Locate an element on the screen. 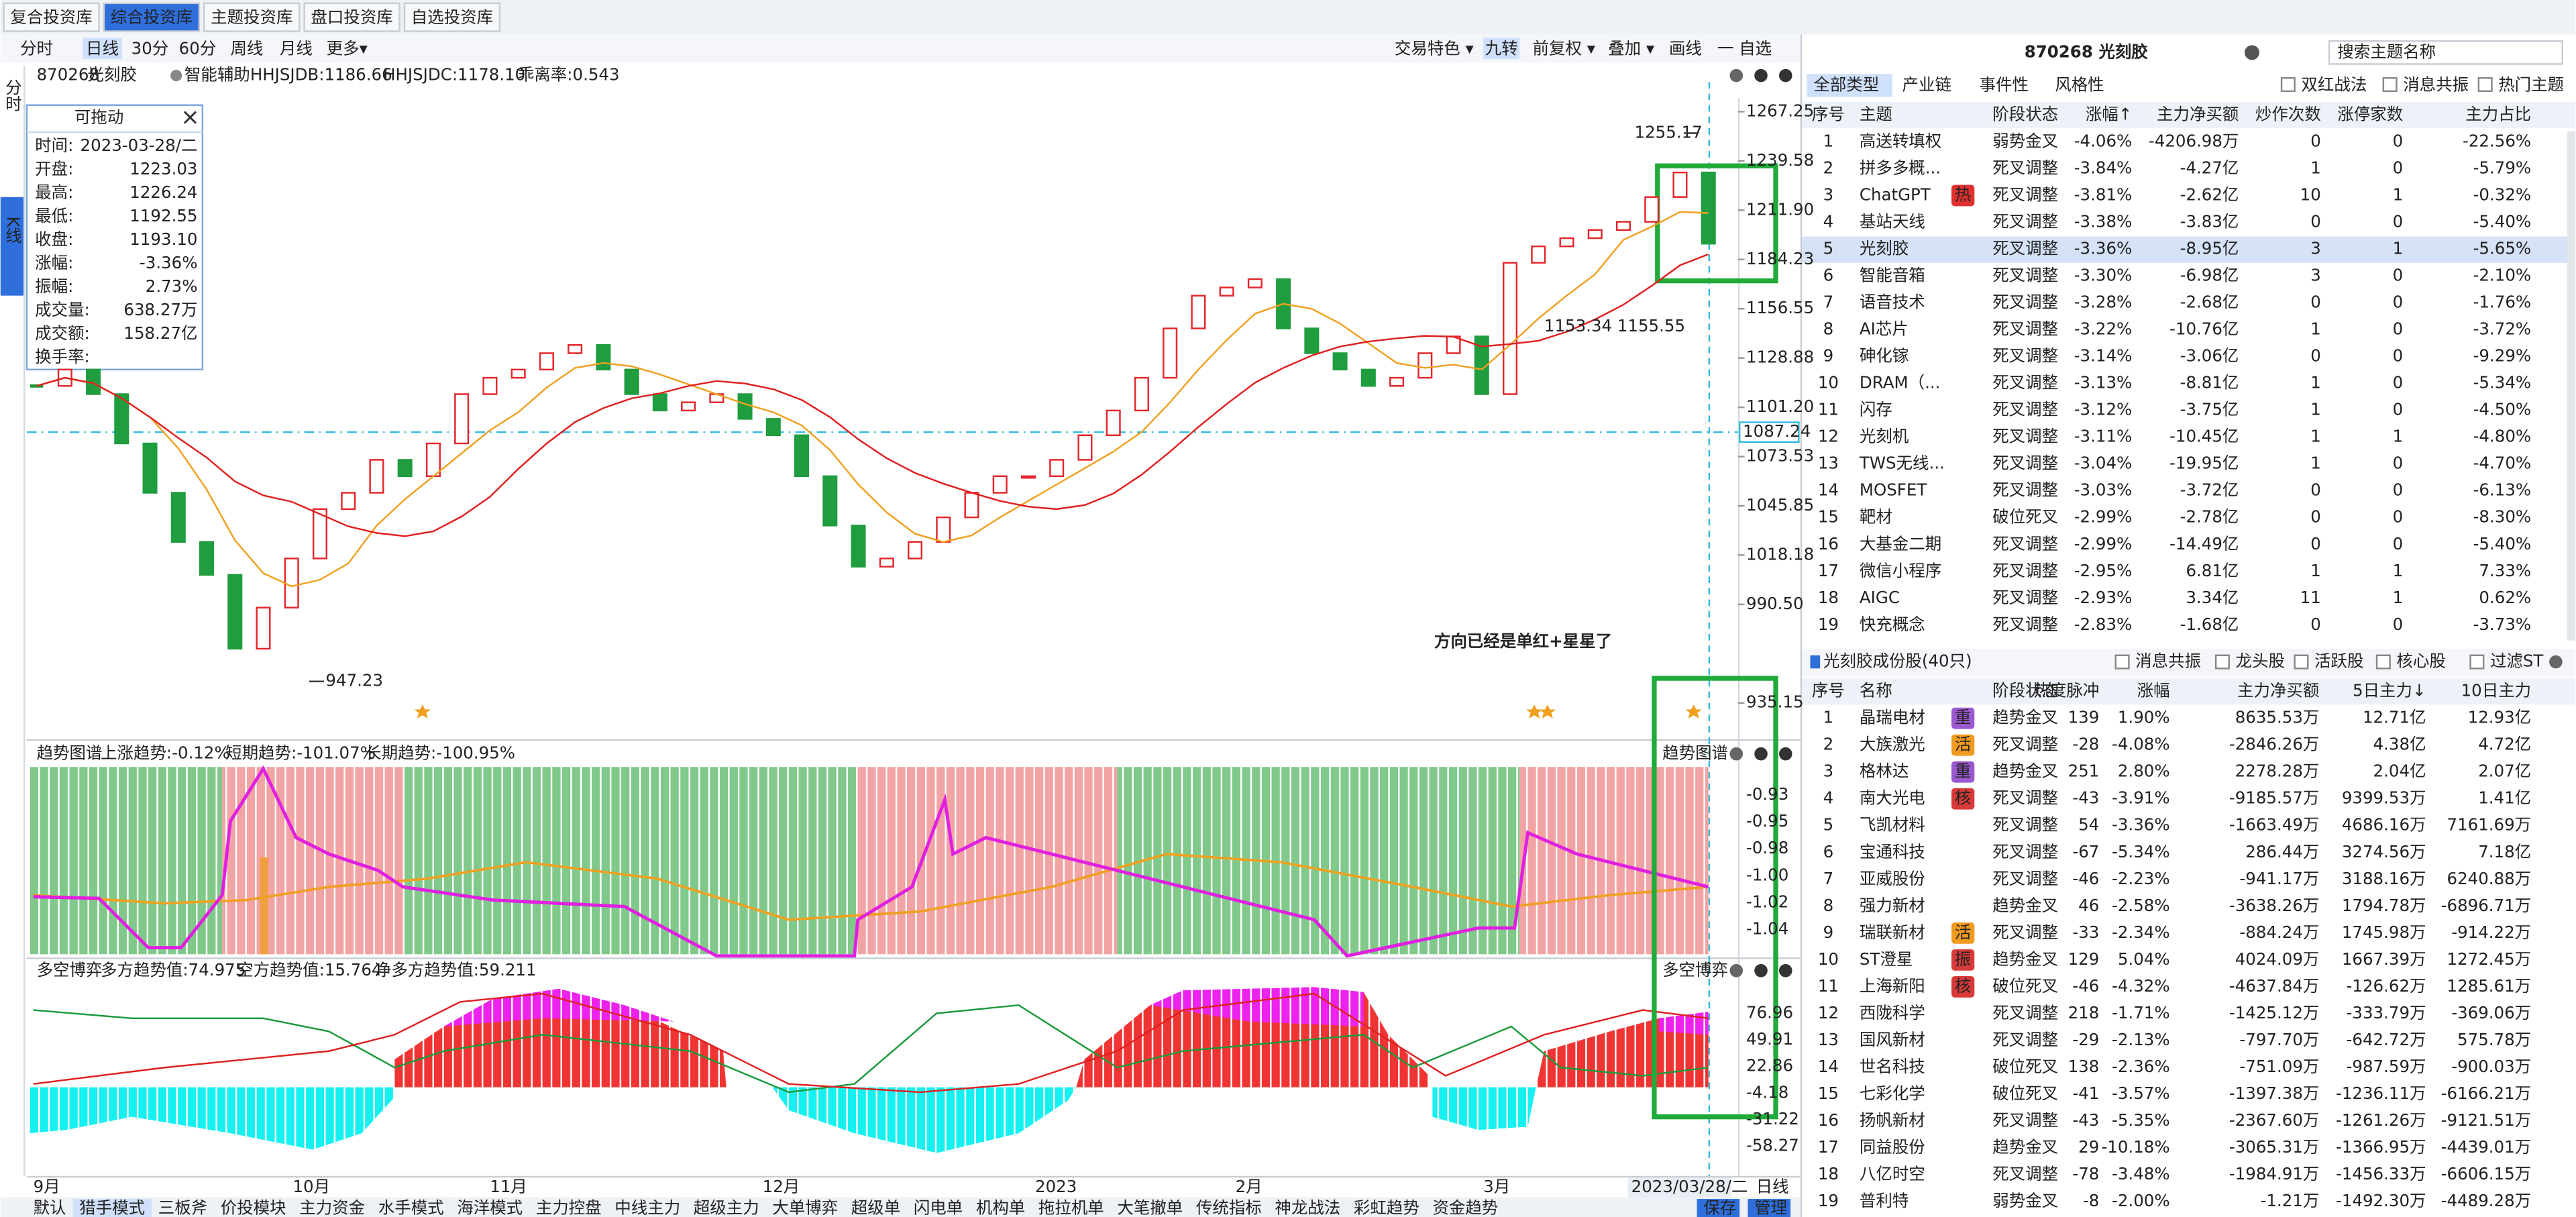 The height and width of the screenshot is (1217, 2576). check-label: 热门主题 is located at coordinates (2531, 84).